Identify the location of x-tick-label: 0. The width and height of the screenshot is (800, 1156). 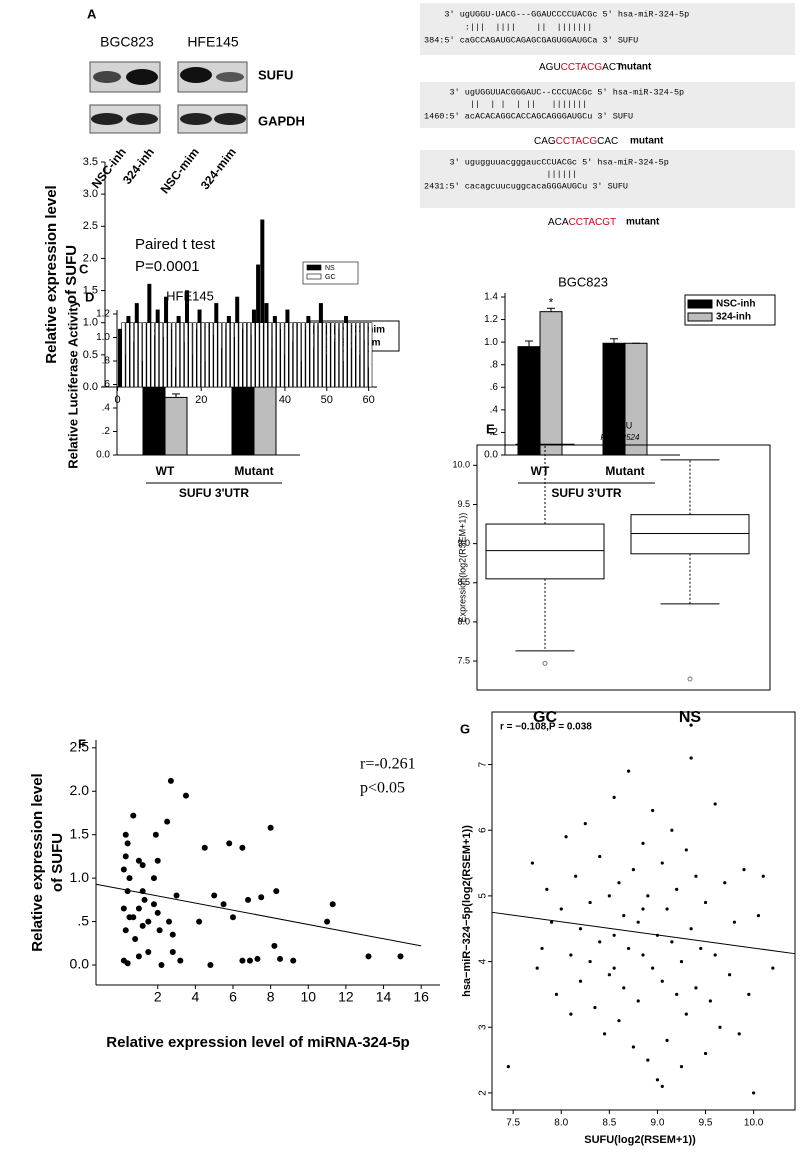
(117, 400).